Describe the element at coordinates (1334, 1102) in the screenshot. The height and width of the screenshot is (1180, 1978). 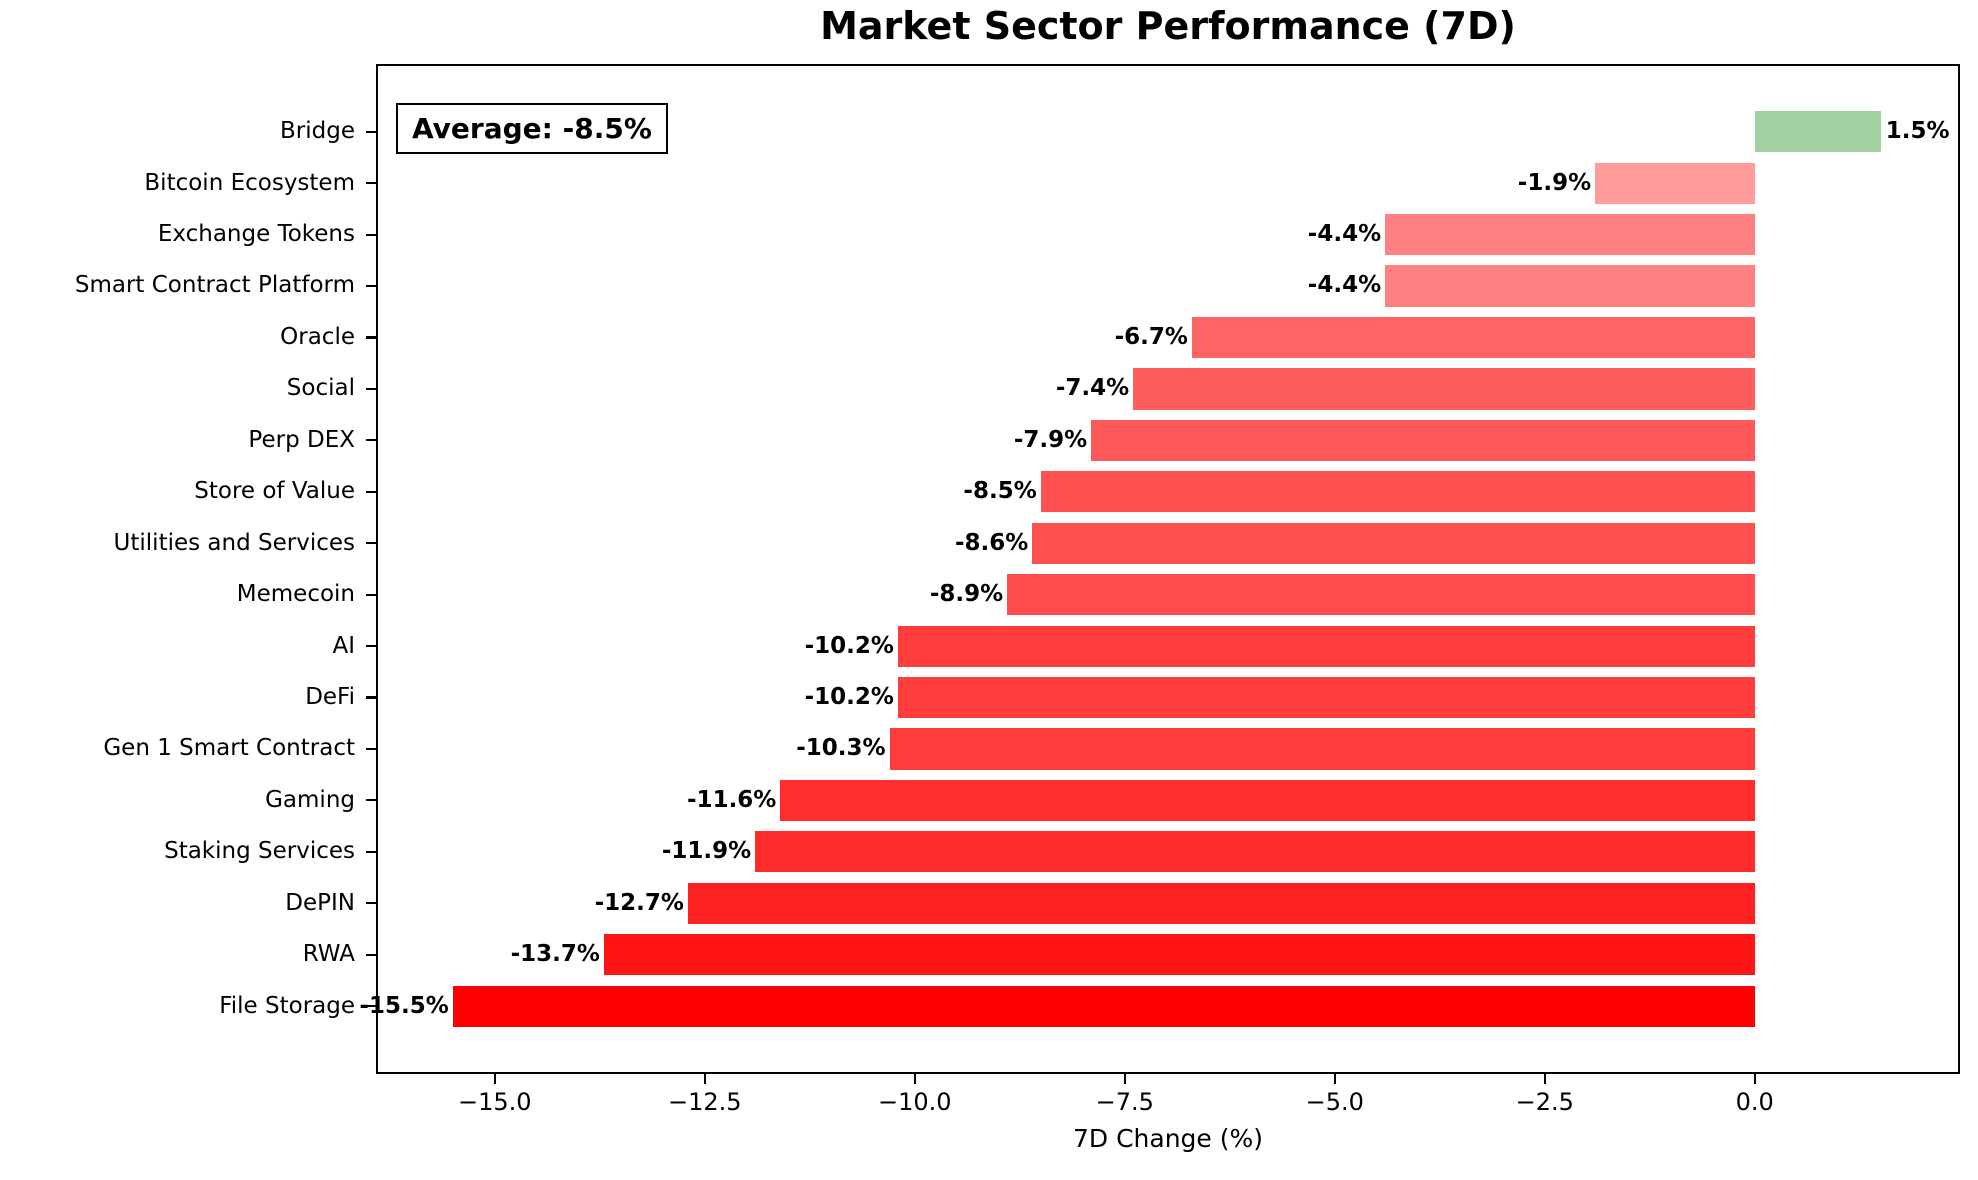
I see `x-tick-label: −5.0` at that location.